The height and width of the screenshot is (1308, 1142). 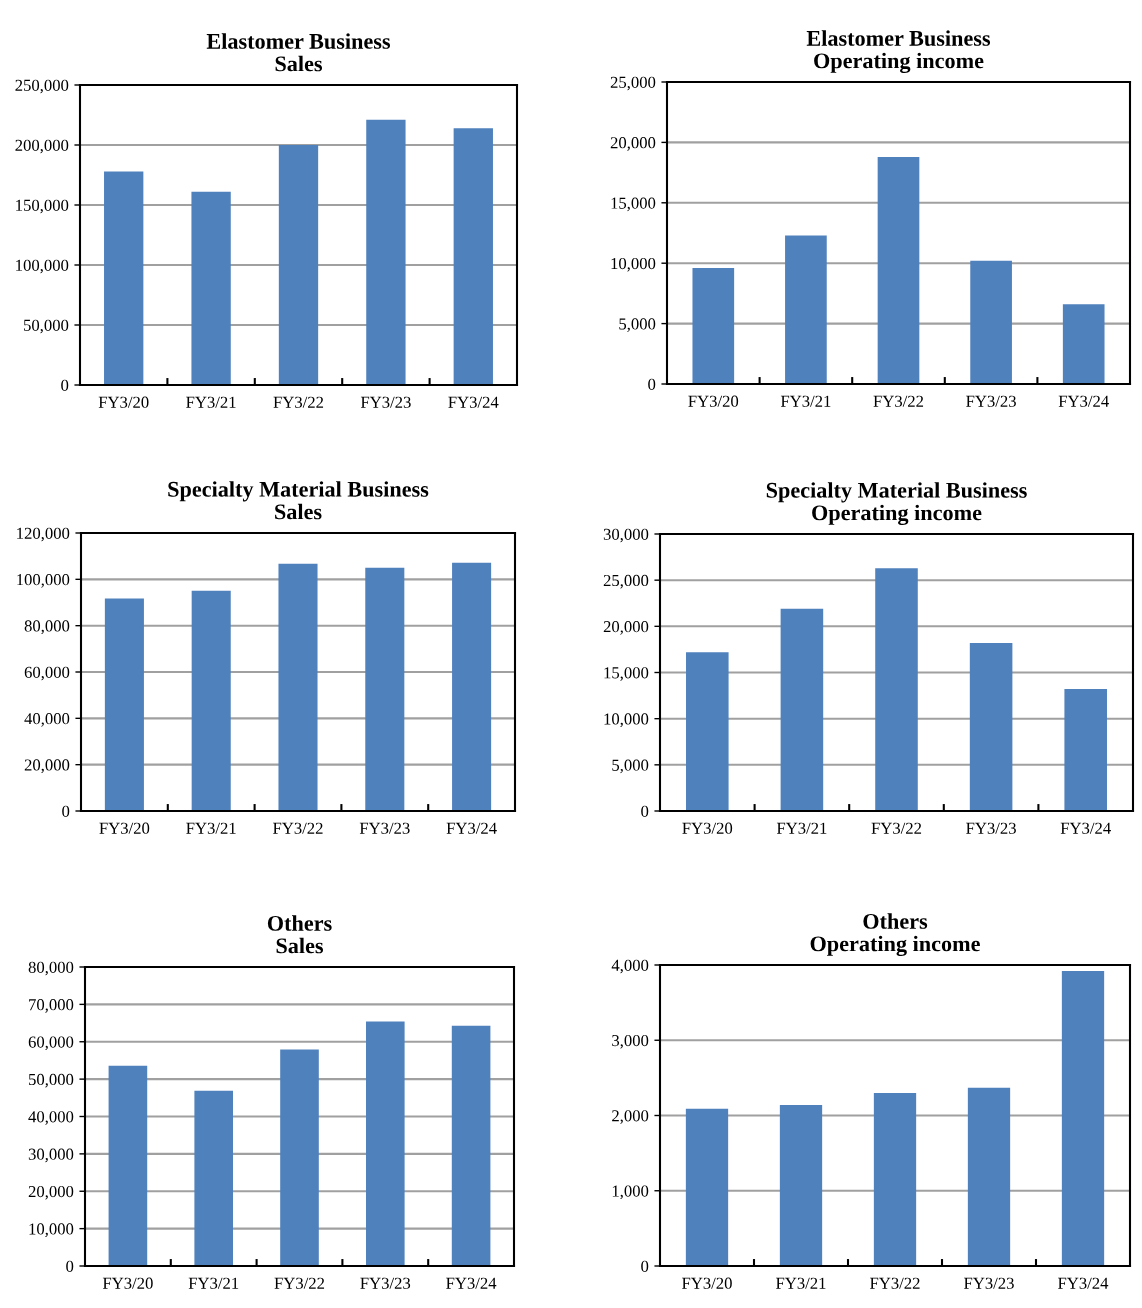 I want to click on chart-title: Others Operating income, so click(x=895, y=935).